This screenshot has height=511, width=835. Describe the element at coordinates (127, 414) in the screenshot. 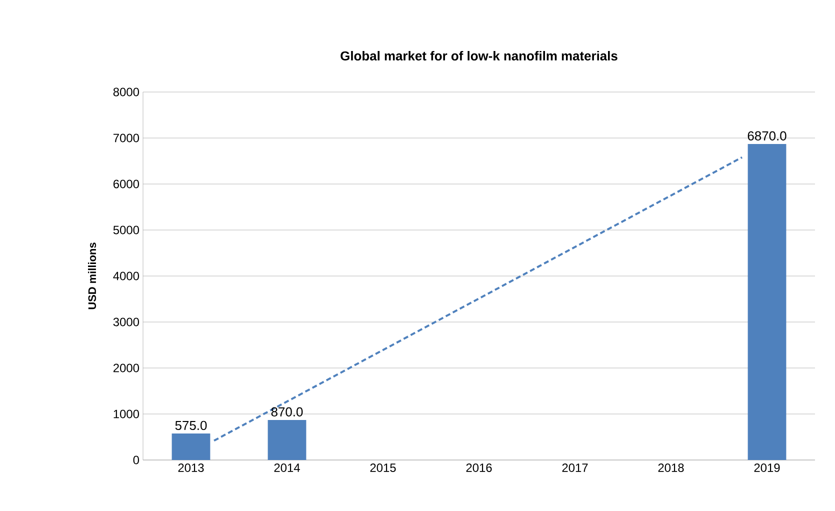

I see `y-tick-label: 1000` at that location.